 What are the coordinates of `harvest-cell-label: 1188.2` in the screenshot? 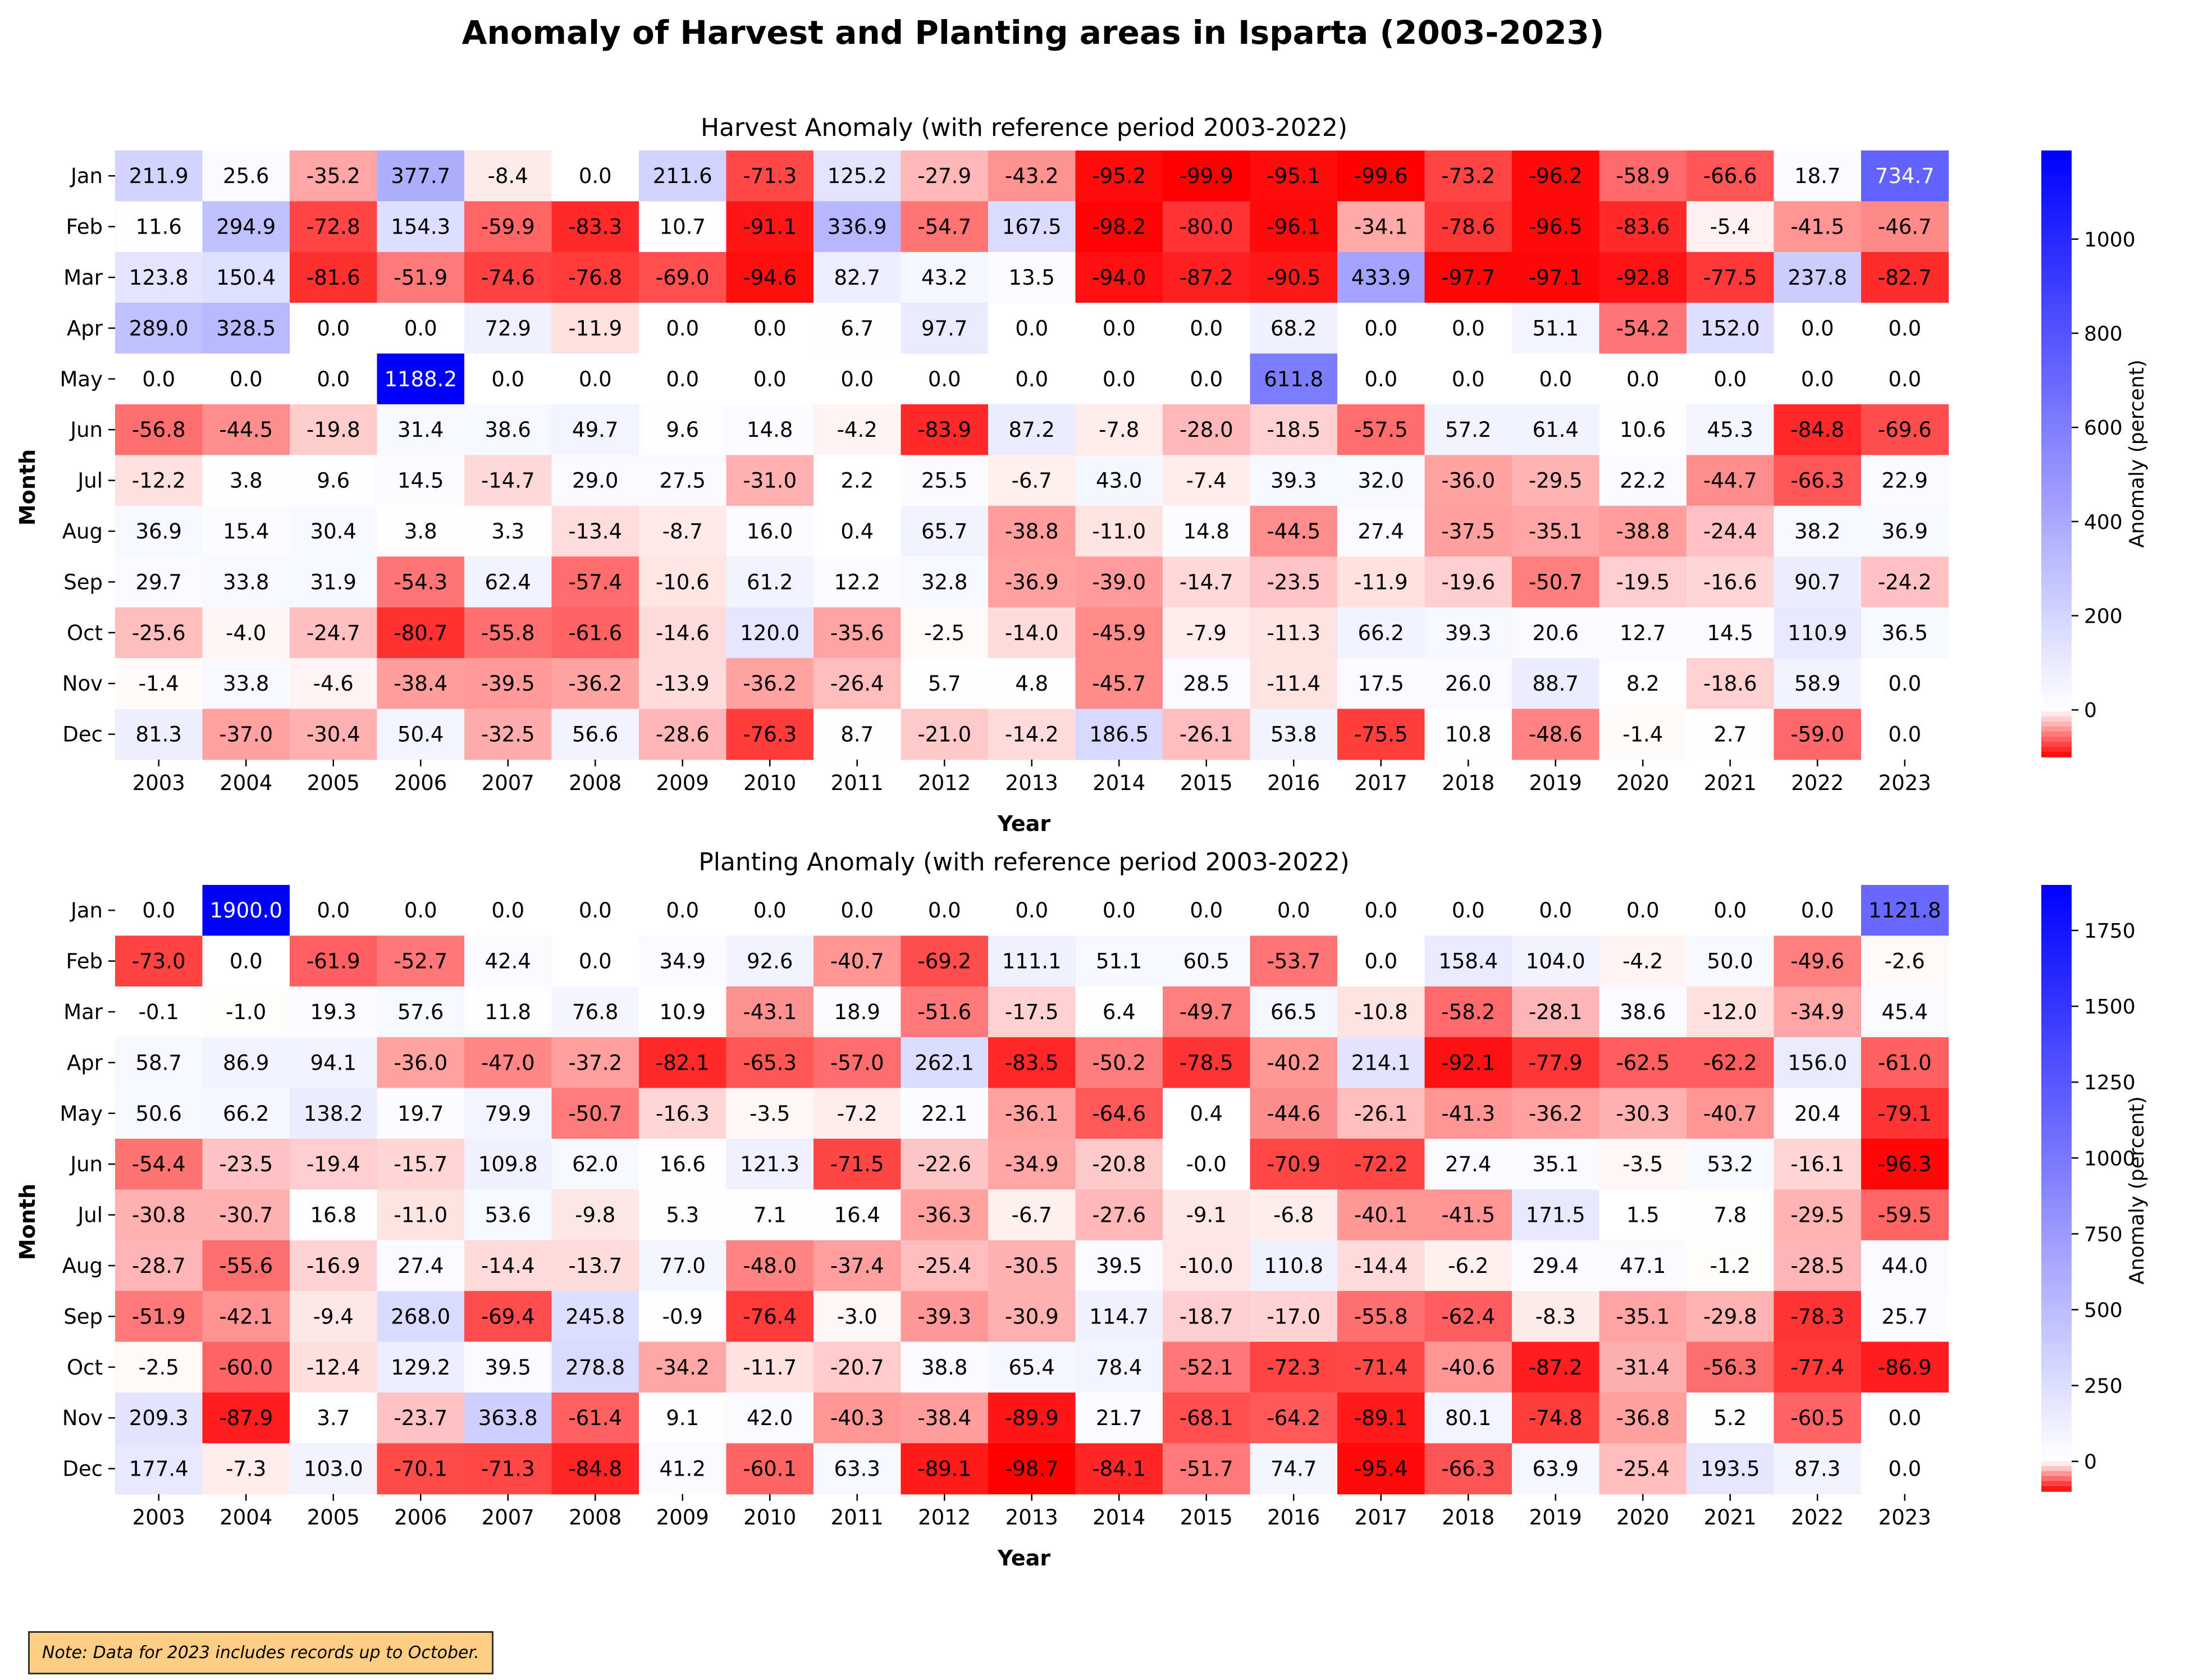 It's located at (421, 379).